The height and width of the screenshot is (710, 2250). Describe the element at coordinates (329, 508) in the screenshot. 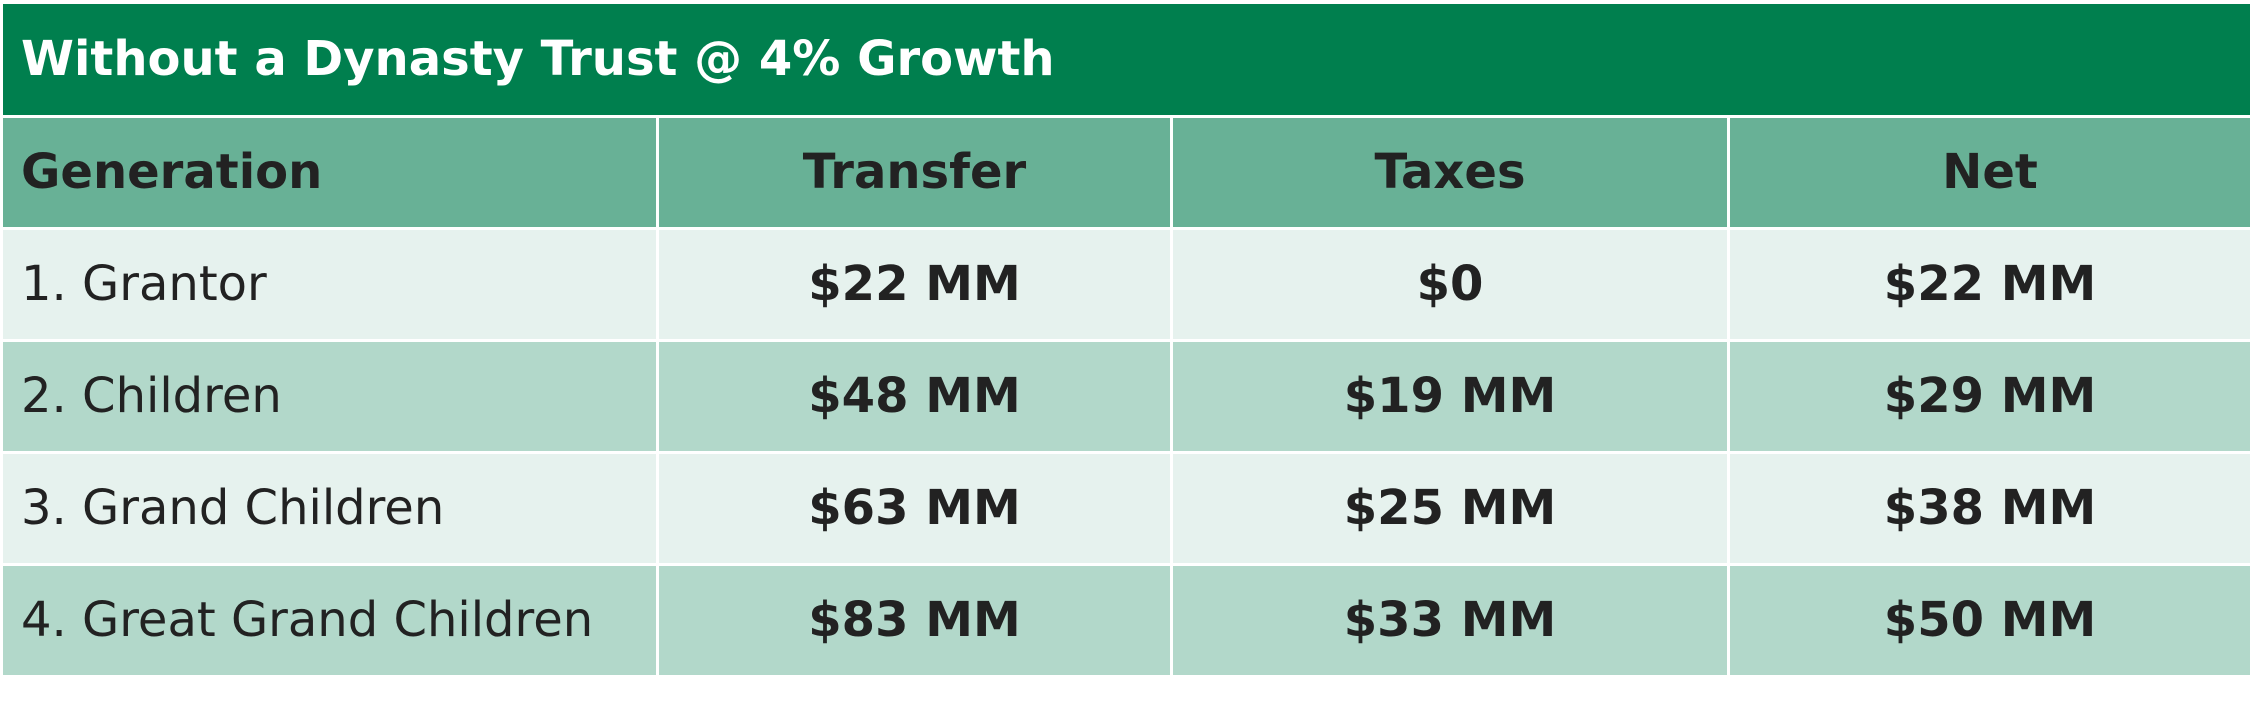

I see `row-label: 3. Grand Children` at that location.